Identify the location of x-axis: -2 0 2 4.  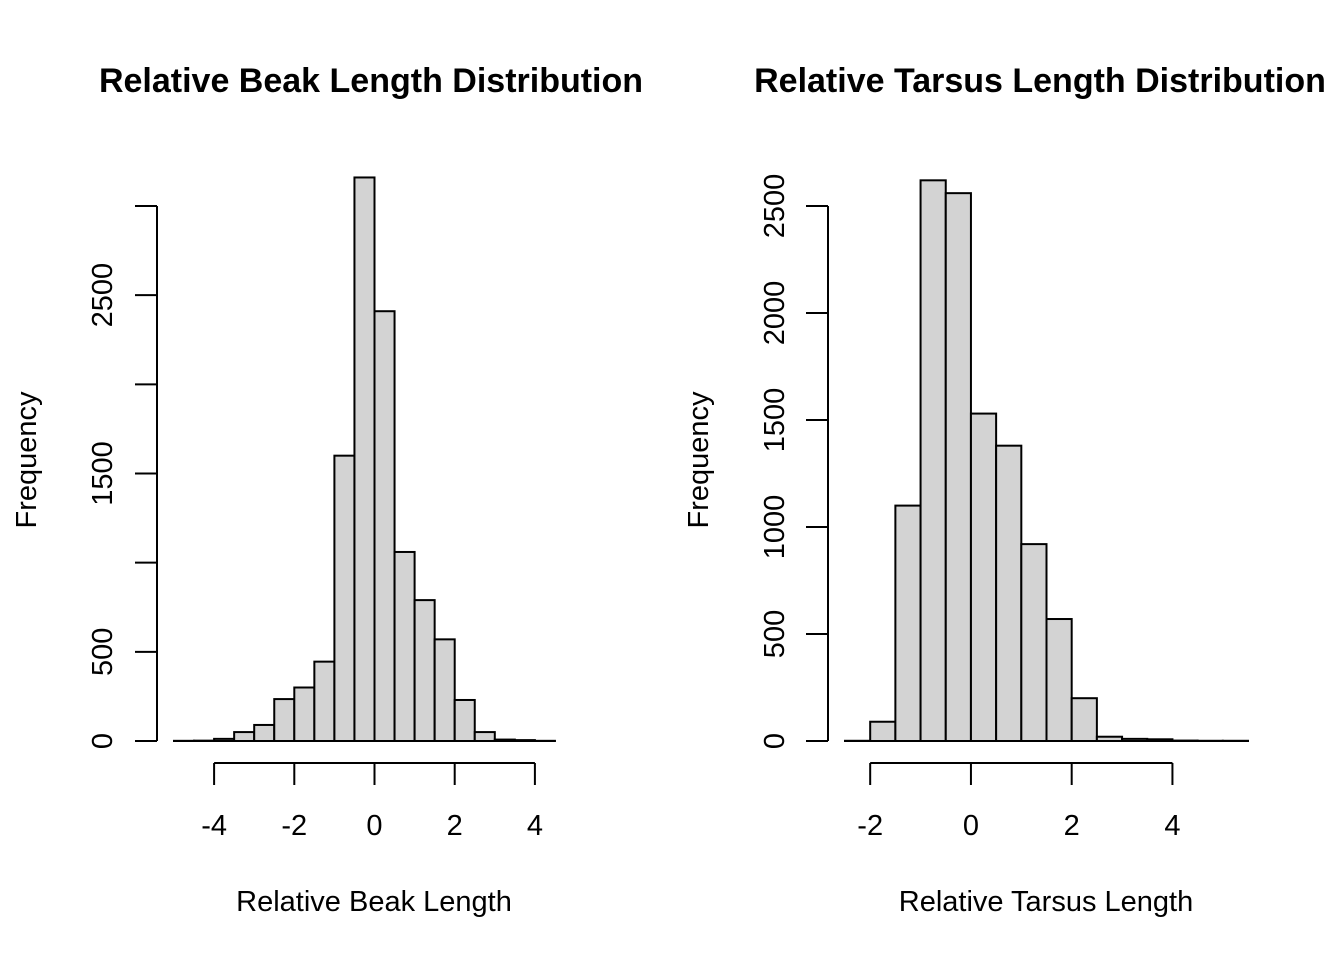
(1019, 802).